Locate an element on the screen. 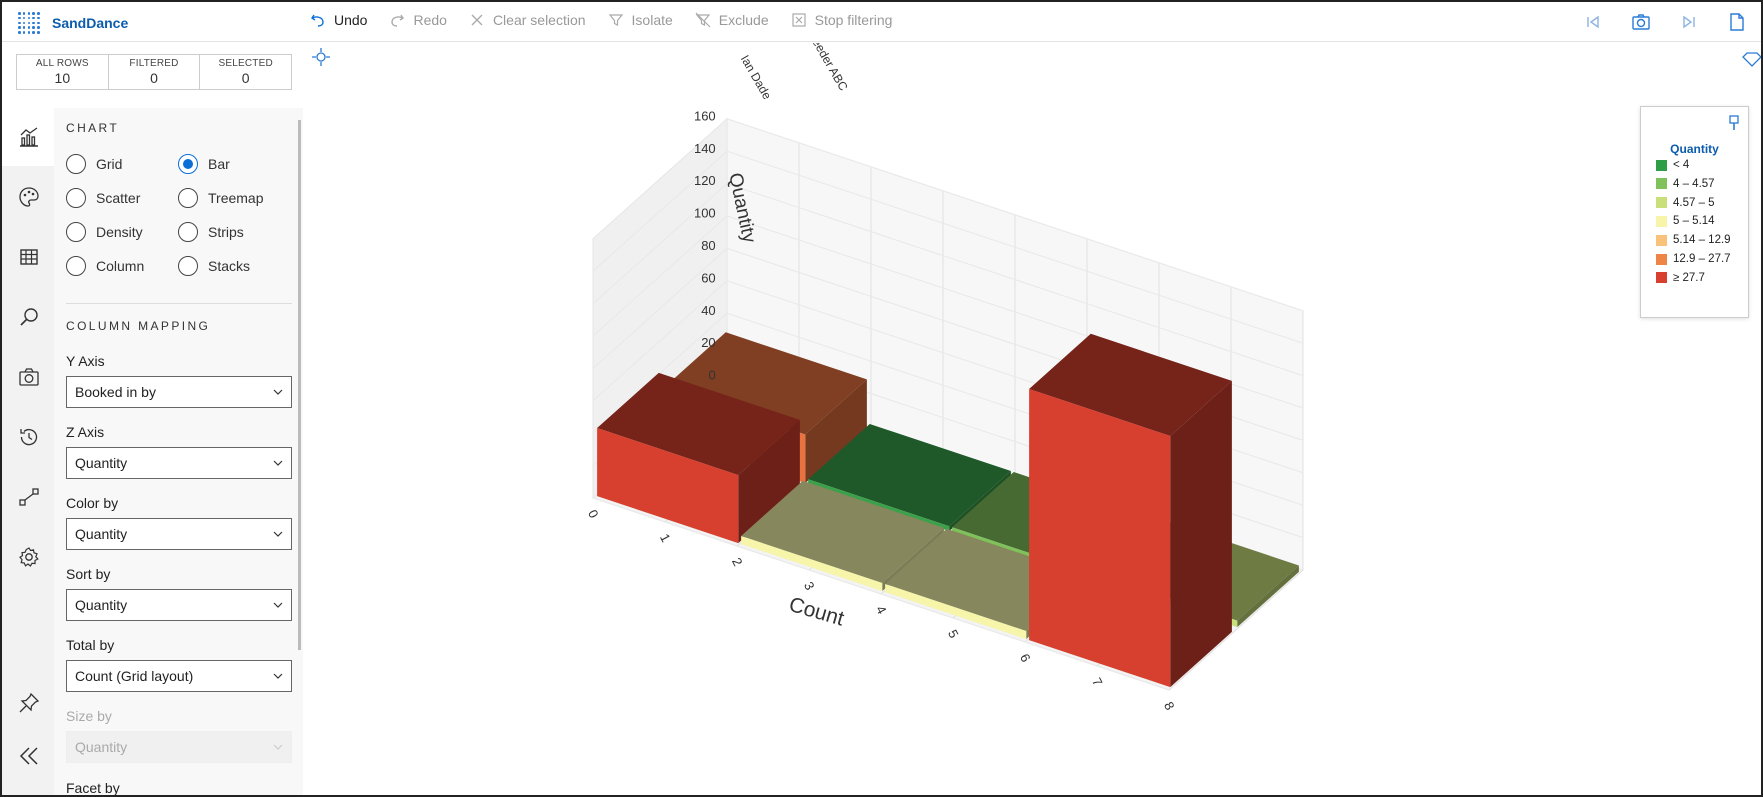  isolate-button: Isolate is located at coordinates (640, 20).